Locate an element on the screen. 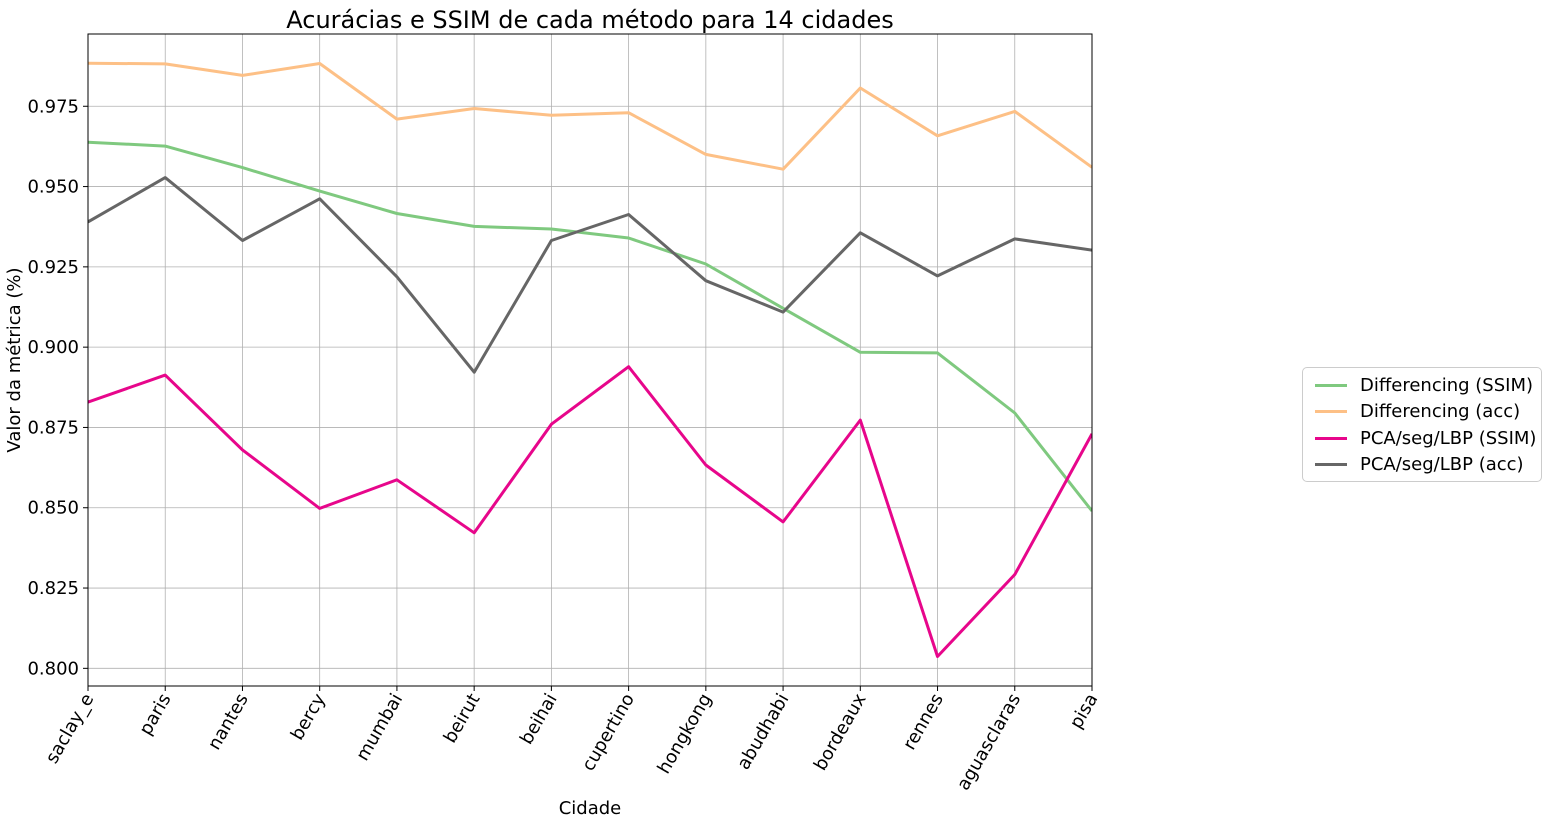 Image resolution: width=1550 pixels, height=825 pixels. x-tick-label: saclay_e is located at coordinates (70, 728).